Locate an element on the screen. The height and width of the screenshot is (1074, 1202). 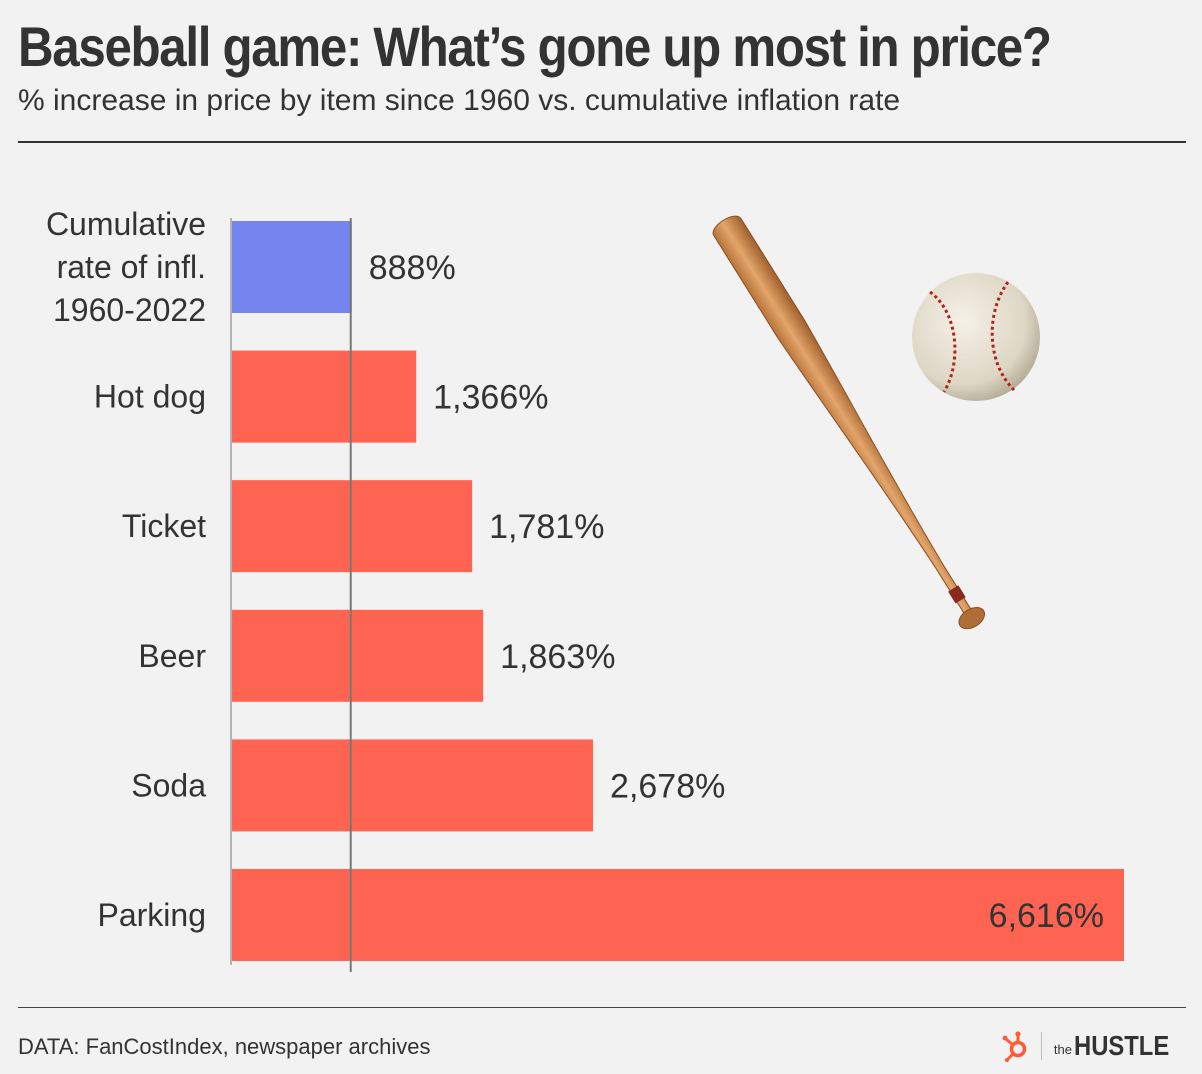
value-label-parking: 6,616% is located at coordinates (1046, 916).